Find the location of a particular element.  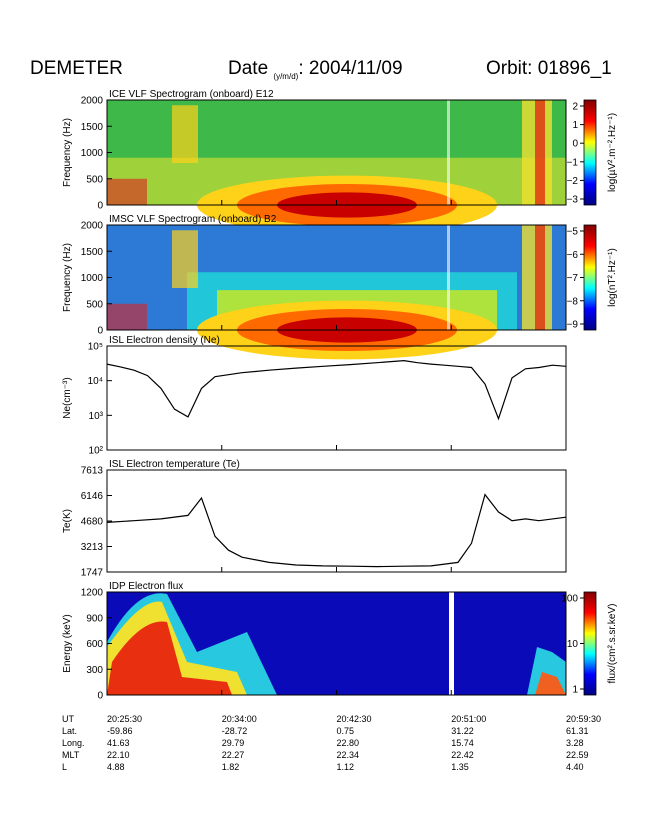

x-axis-value: 31.22 is located at coordinates (462, 731).